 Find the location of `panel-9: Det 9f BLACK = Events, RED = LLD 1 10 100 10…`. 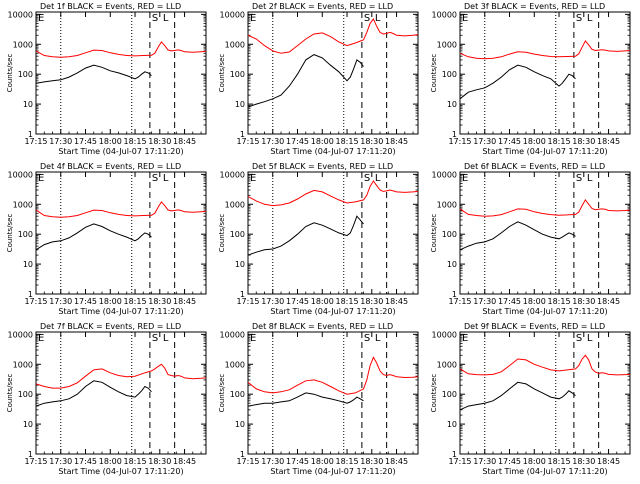

panel-9: Det 9f BLACK = Events, RED = LLD 1 10 100 10… is located at coordinates (530, 399).